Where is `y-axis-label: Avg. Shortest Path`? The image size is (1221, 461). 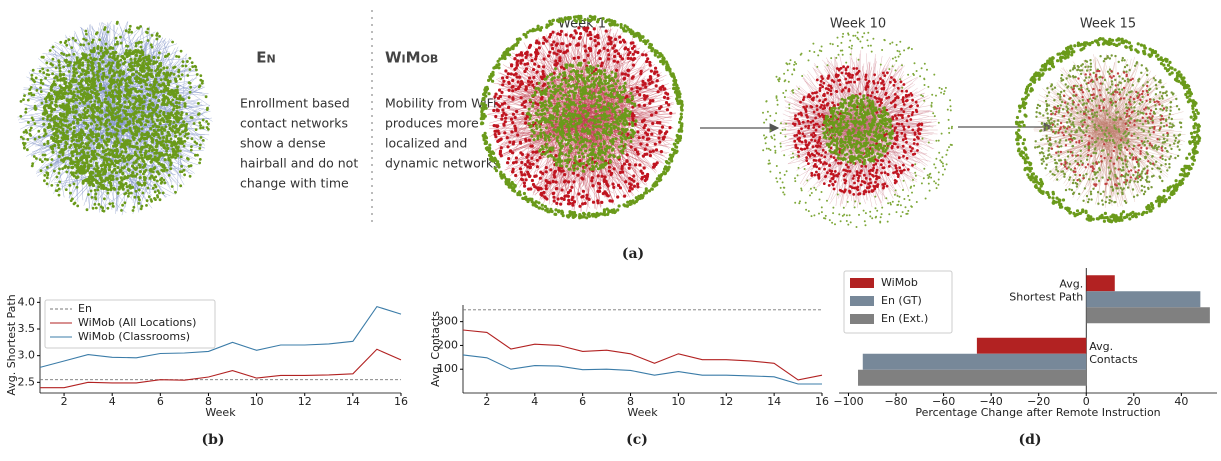 y-axis-label: Avg. Shortest Path is located at coordinates (11, 344).